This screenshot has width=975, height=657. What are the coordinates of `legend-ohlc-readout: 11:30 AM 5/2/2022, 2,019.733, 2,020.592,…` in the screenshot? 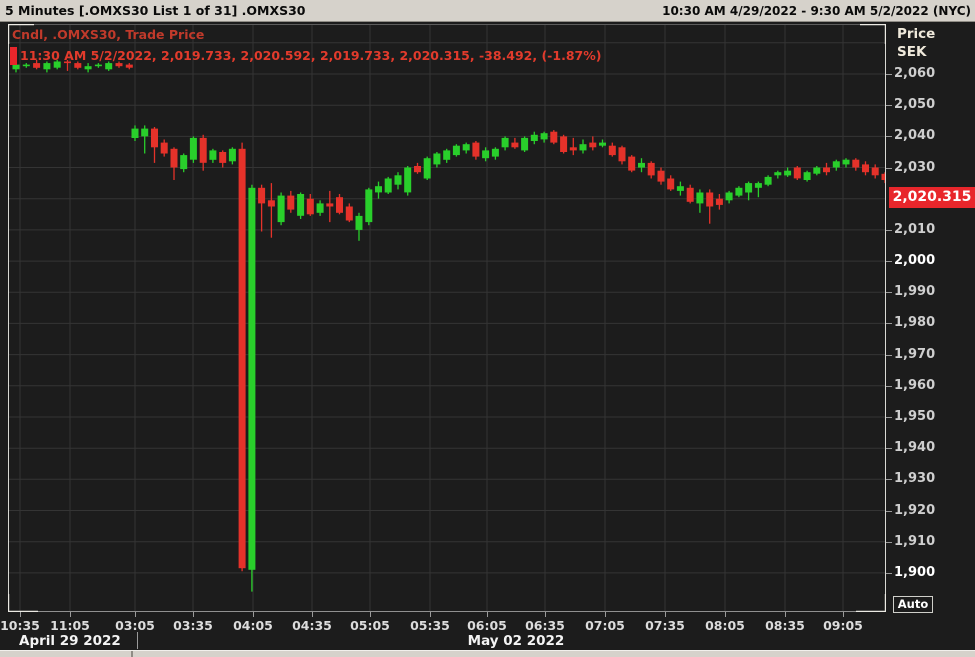 It's located at (311, 55).